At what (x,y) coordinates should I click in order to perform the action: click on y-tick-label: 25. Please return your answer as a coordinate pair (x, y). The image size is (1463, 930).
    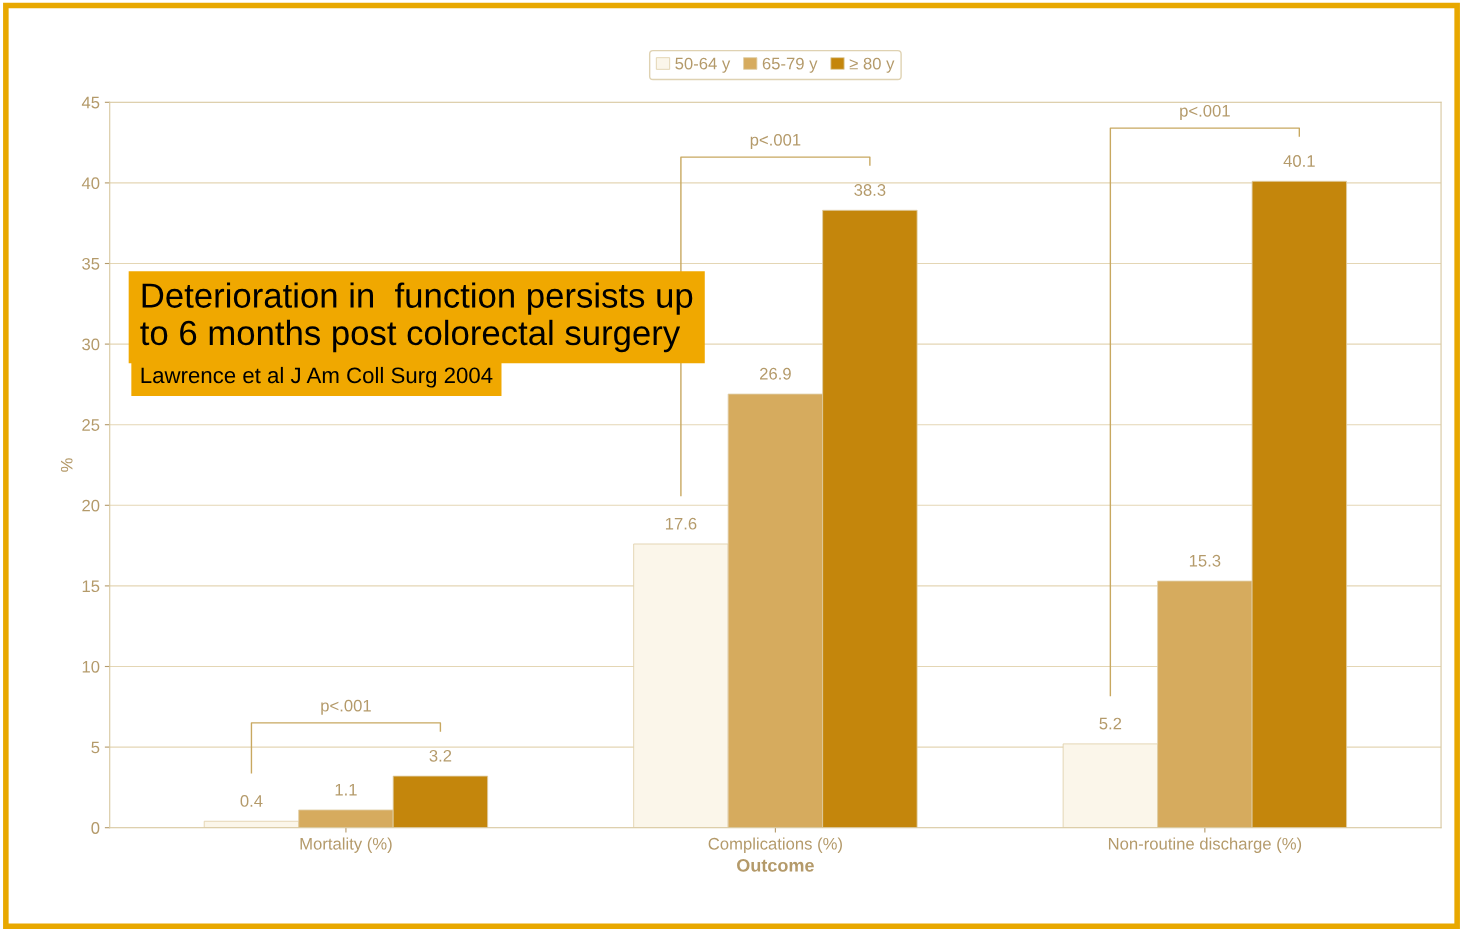
    Looking at the image, I should click on (91, 425).